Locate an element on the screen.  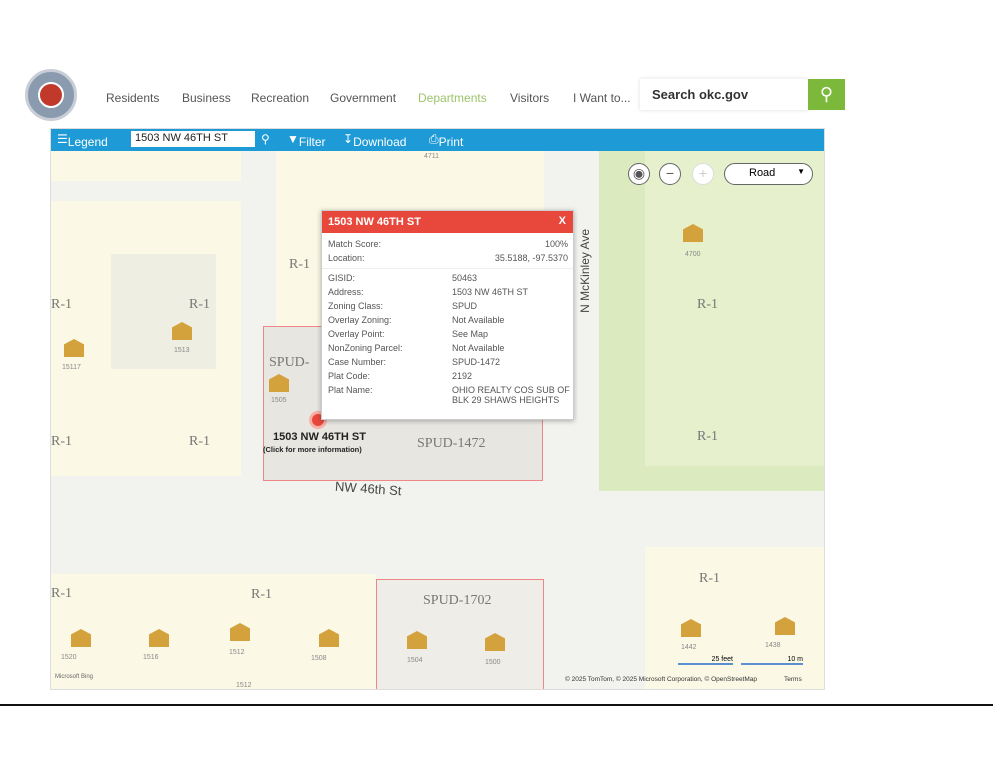
legend-button: ☰ Legend is located at coordinates (82, 140).